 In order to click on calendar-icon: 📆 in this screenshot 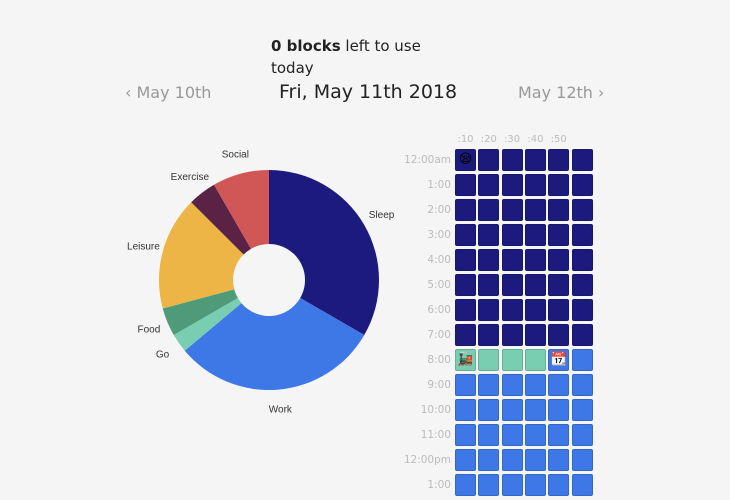, I will do `click(558, 359)`.